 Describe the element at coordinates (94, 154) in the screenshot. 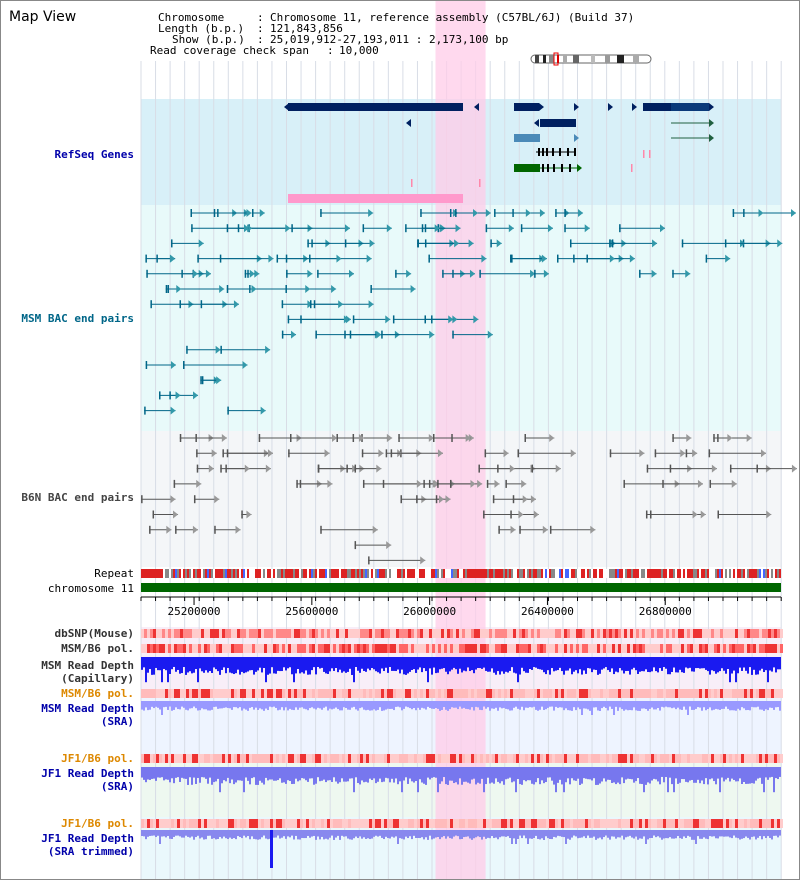

I see `refseq-genes-label: RefSeq Genes` at that location.